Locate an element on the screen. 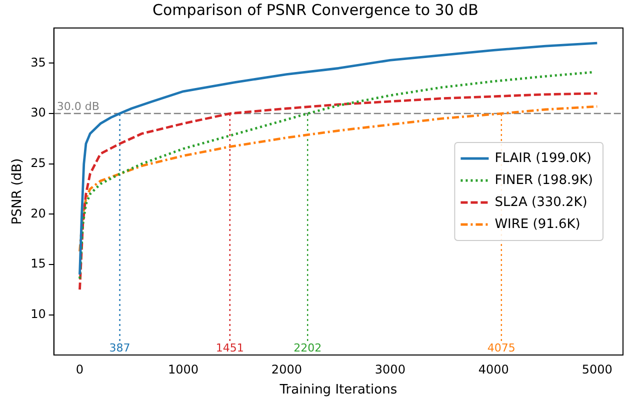 This screenshot has width=633, height=404. x-tick-label: 5000 is located at coordinates (597, 369).